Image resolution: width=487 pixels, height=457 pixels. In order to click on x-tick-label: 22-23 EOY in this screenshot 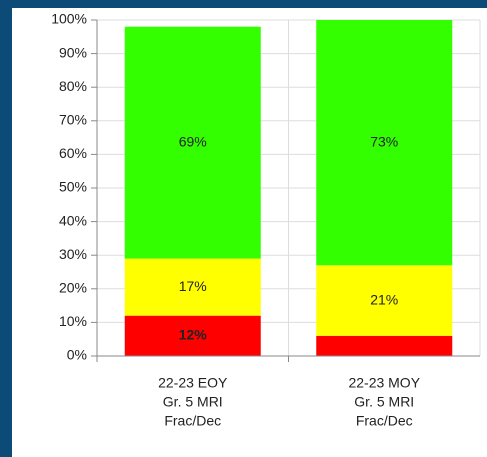, I will do `click(193, 383)`.